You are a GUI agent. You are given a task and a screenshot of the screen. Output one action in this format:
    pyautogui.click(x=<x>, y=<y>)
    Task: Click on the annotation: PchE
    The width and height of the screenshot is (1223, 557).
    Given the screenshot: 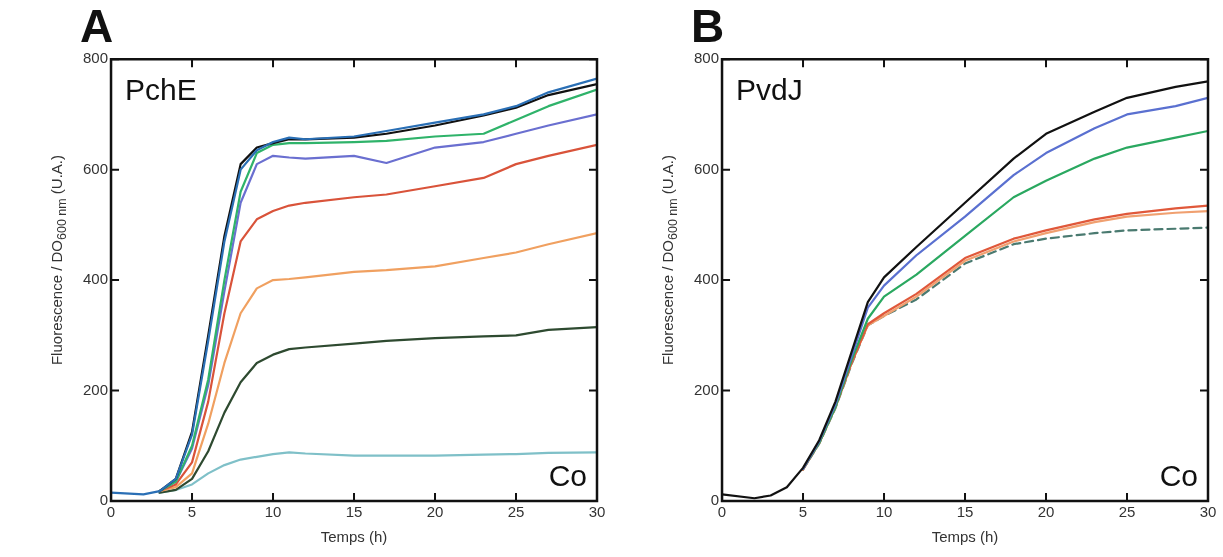 What is the action you would take?
    pyautogui.click(x=161, y=90)
    